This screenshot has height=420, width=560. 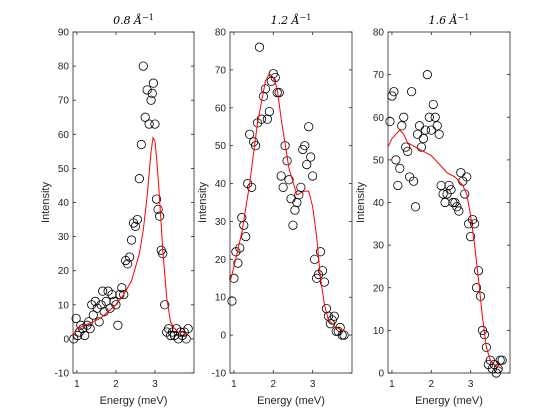 I want to click on subplot-title: 1.2 Å−1, so click(x=291, y=20).